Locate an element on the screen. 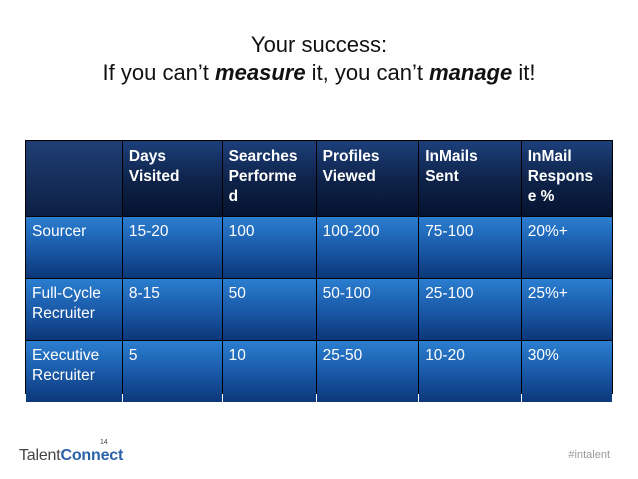 Image resolution: width=638 pixels, height=479 pixels. table-cell: 5 is located at coordinates (172, 371).